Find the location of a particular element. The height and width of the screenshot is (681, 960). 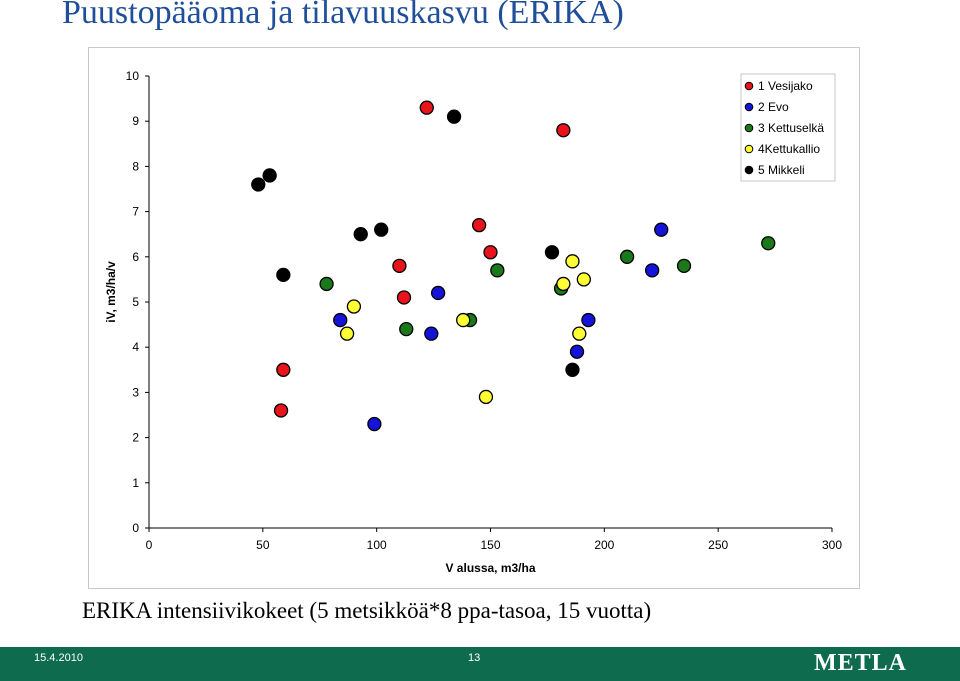

footer-bar: 15.4.2010 13 METLA is located at coordinates (480, 664).